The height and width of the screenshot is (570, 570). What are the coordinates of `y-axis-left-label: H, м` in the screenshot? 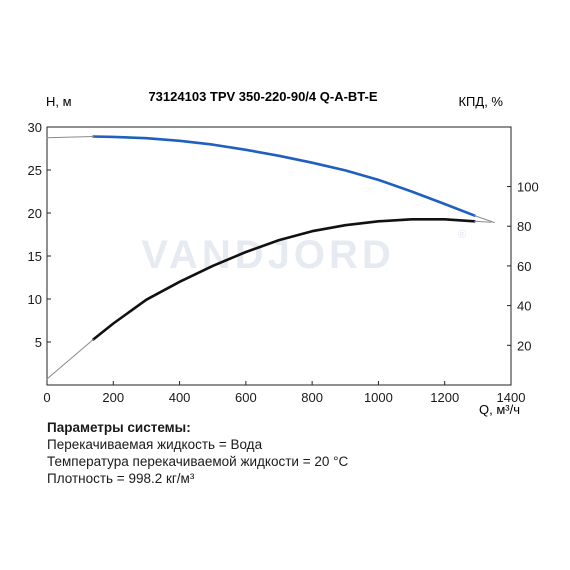 It's located at (59, 101).